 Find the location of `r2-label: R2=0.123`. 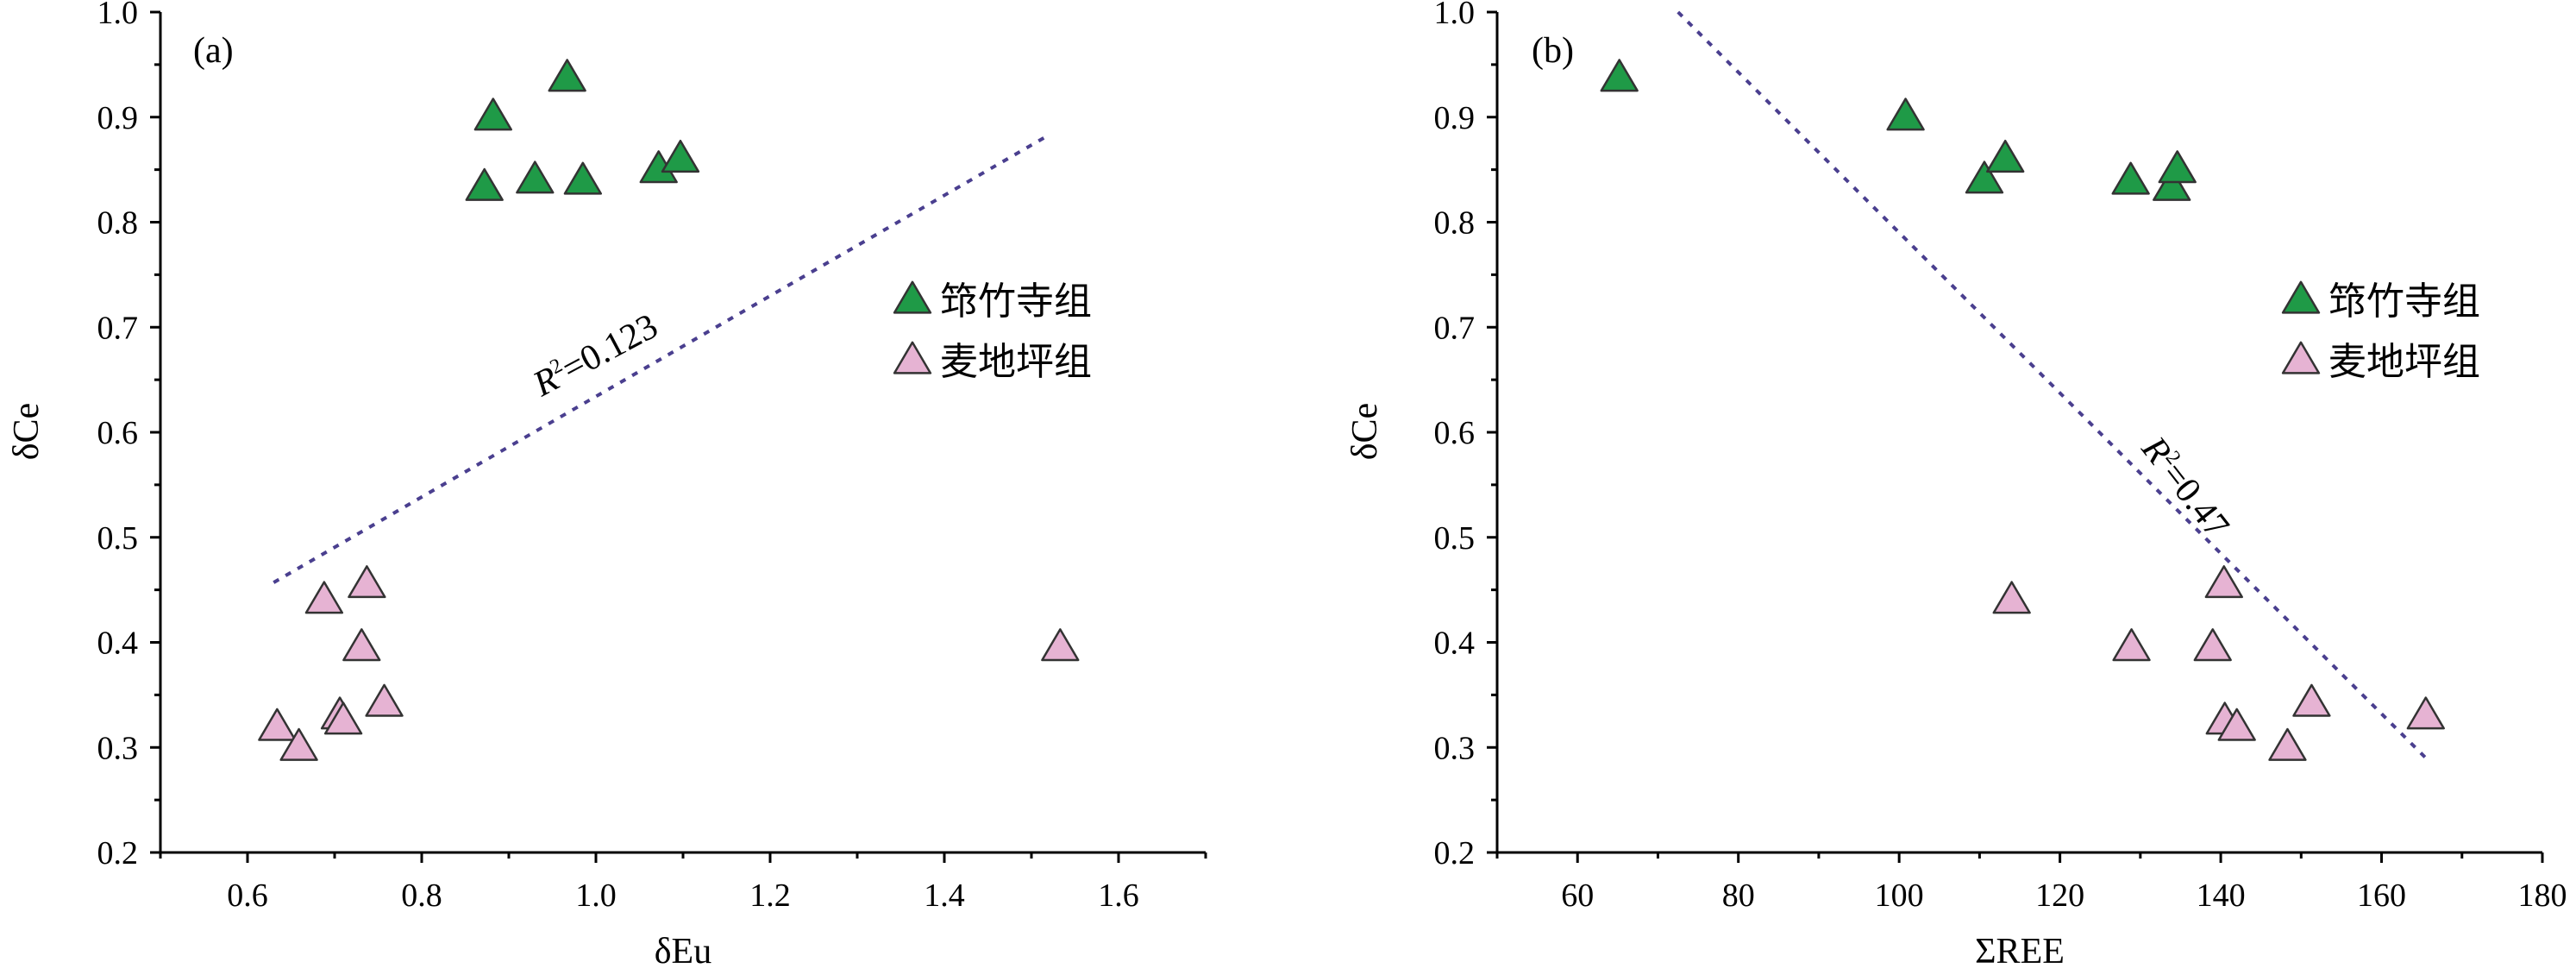

r2-label: R2=0.123 is located at coordinates (595, 356).